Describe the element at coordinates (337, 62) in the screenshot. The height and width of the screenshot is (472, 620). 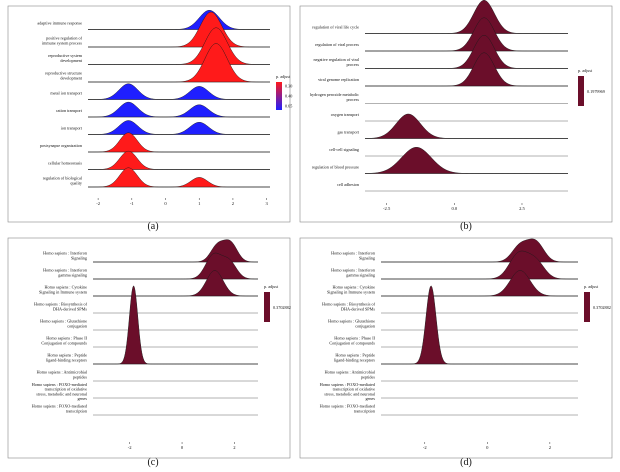
I see `category-label: negative regulation of viral process` at that location.